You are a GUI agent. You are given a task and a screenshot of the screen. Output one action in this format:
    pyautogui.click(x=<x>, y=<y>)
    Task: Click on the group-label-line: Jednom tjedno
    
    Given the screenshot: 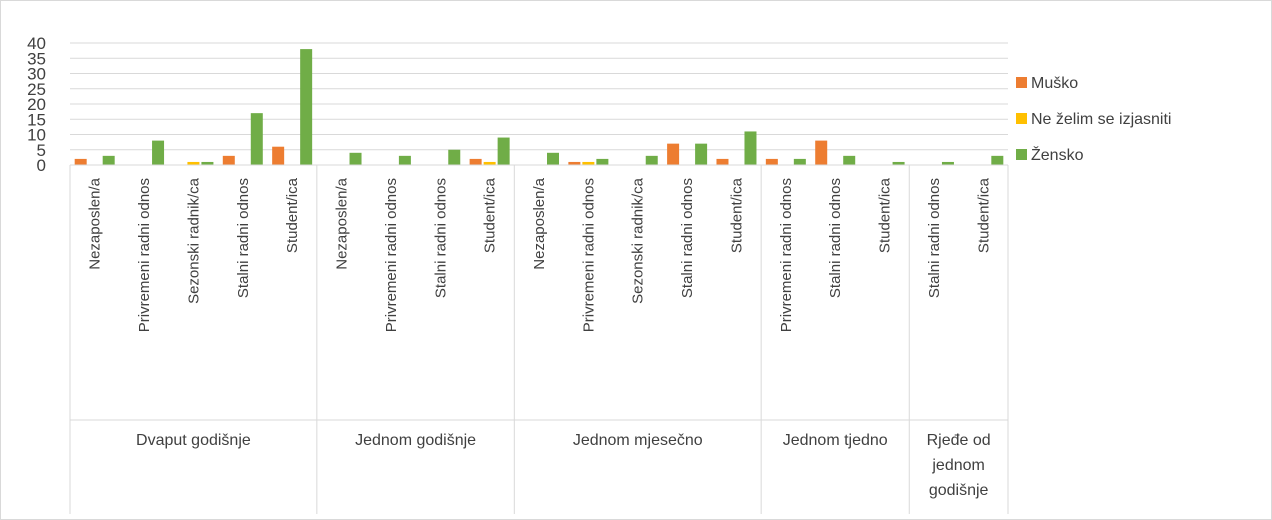 What is the action you would take?
    pyautogui.click(x=835, y=440)
    